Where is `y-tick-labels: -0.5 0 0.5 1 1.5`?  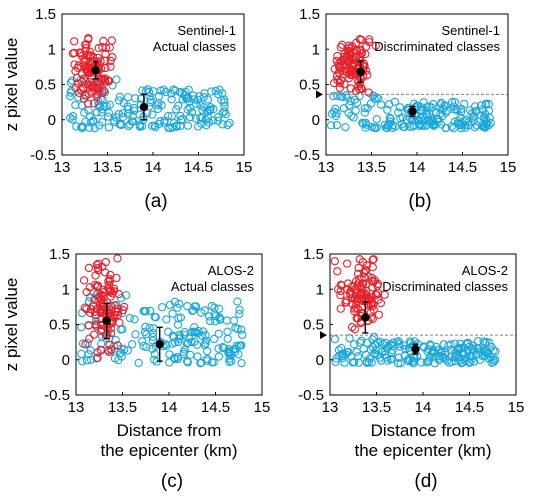 y-tick-labels: -0.5 0 0.5 1 1.5 is located at coordinates (311, 85).